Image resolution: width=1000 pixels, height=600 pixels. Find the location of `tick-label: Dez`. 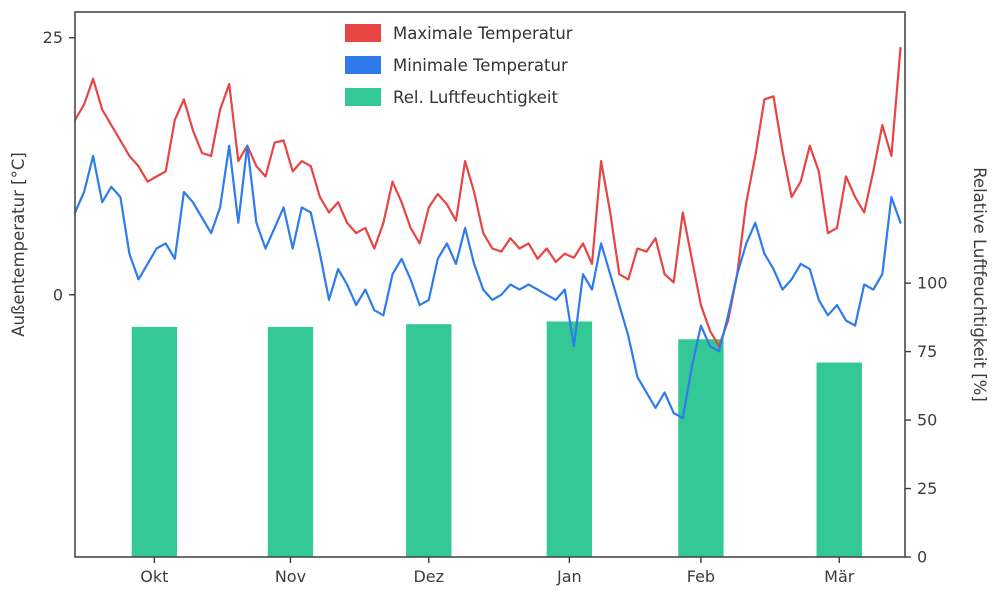

tick-label: Dez is located at coordinates (428, 576).